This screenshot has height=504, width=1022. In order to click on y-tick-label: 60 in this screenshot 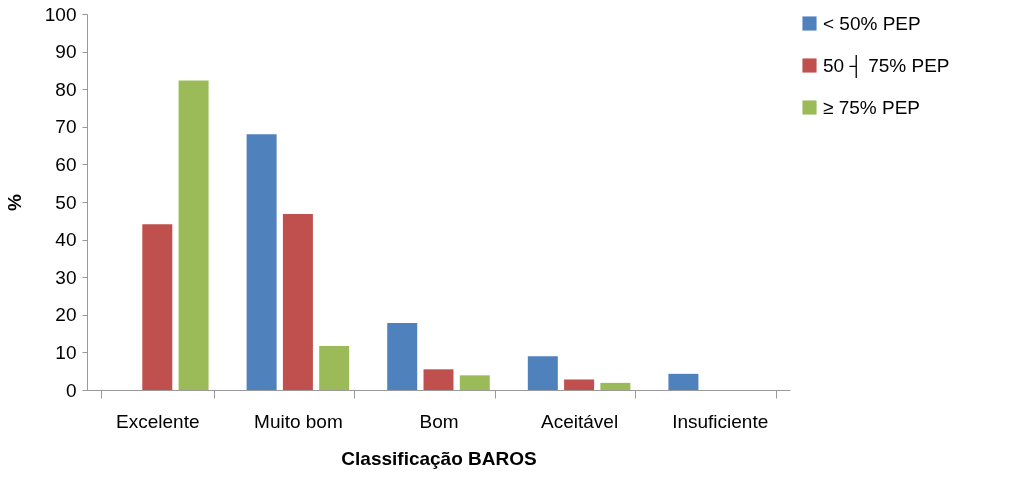, I will do `click(66, 164)`.